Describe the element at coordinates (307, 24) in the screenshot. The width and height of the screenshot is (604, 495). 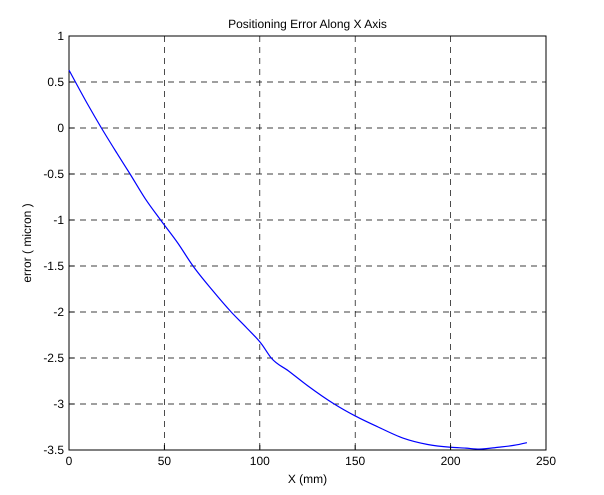
I see `chart-title: Positioning Error Along X Axis` at that location.